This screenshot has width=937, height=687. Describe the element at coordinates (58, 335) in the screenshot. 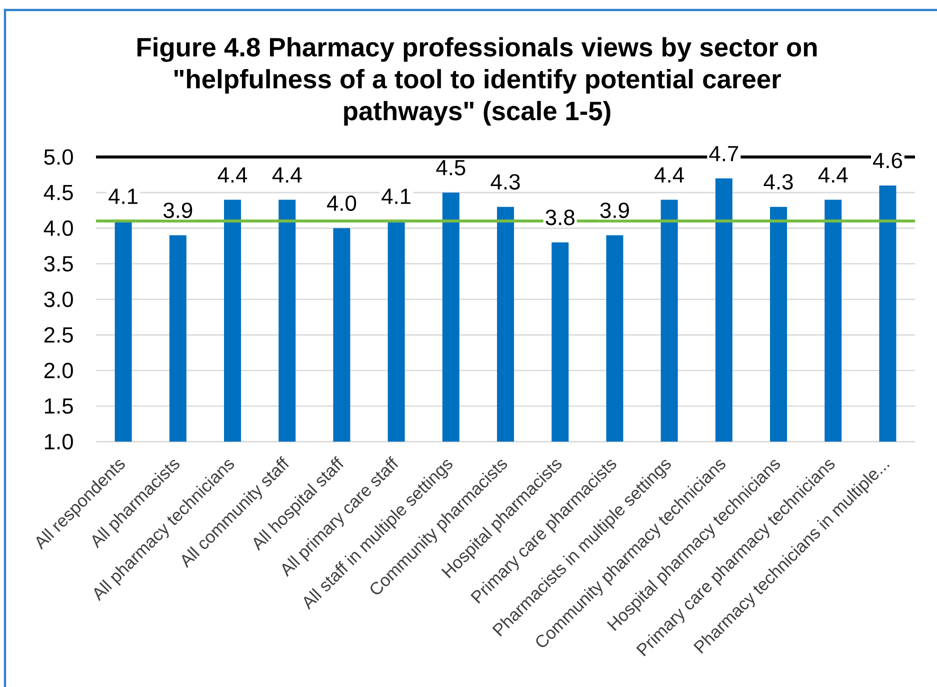

I see `y-tick-label: 2.5` at that location.